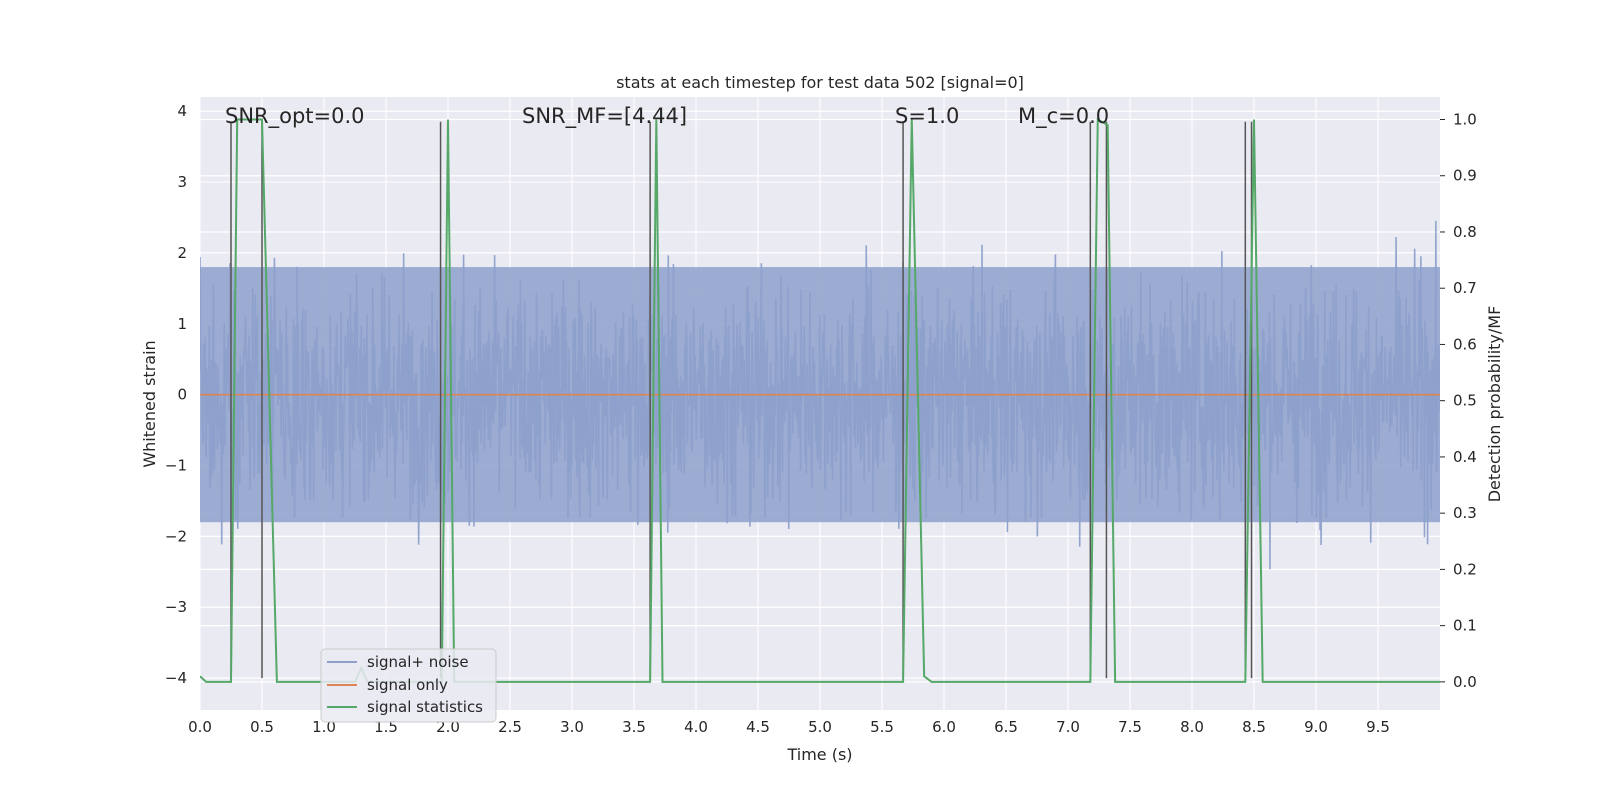  What do you see at coordinates (176, 607) in the screenshot?
I see `y-tick-label: −3` at bounding box center [176, 607].